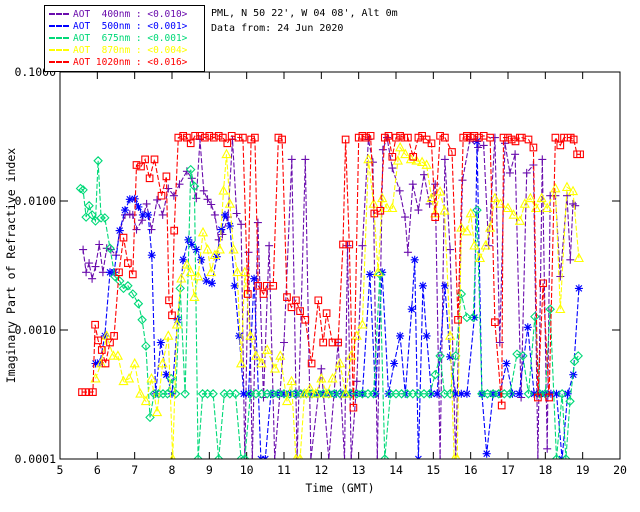 The width and height of the screenshot is (640, 512). Describe the element at coordinates (247, 470) in the screenshot. I see `x-tick-label: 10` at that location.